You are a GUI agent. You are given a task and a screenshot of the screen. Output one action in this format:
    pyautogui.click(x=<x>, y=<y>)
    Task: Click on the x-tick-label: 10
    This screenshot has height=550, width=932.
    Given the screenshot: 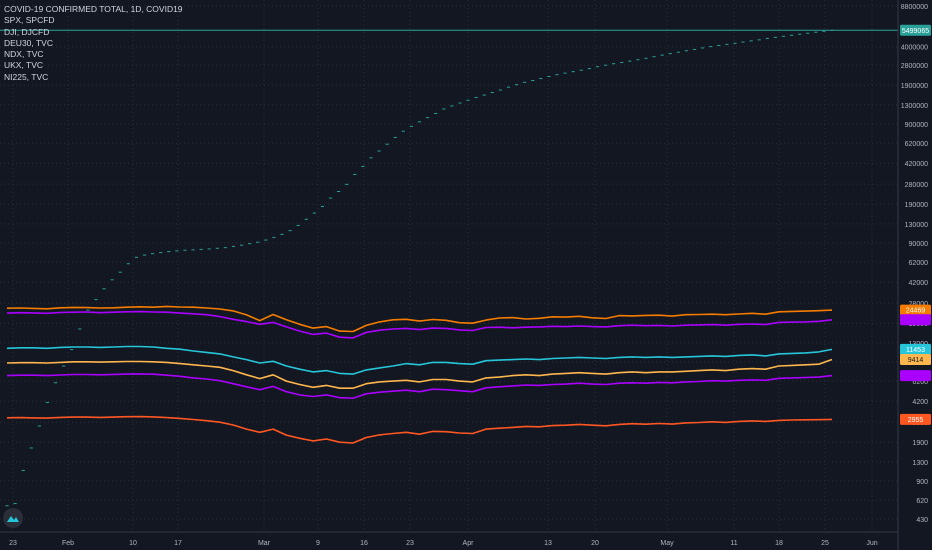 What is the action you would take?
    pyautogui.click(x=133, y=543)
    